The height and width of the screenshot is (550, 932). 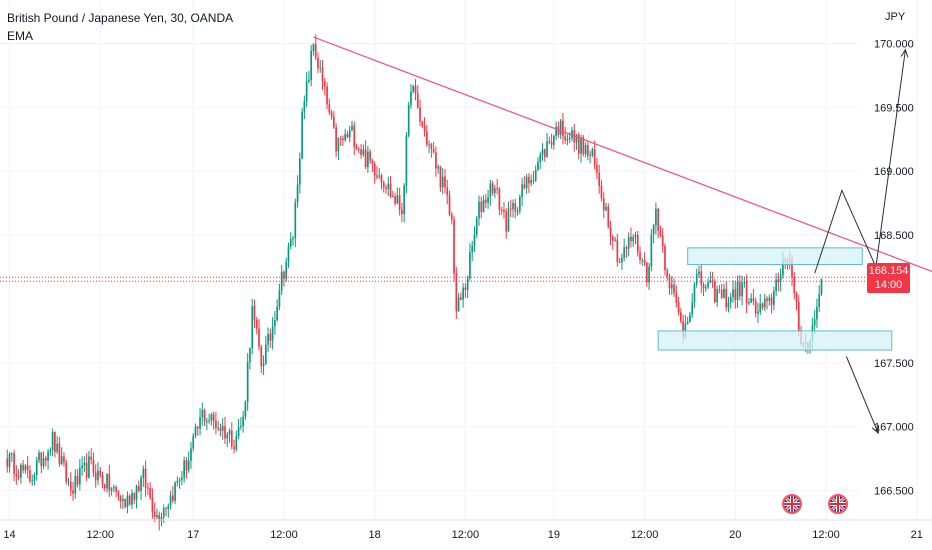 What do you see at coordinates (888, 278) in the screenshot?
I see `current-price-tag: 168.154 14:00` at bounding box center [888, 278].